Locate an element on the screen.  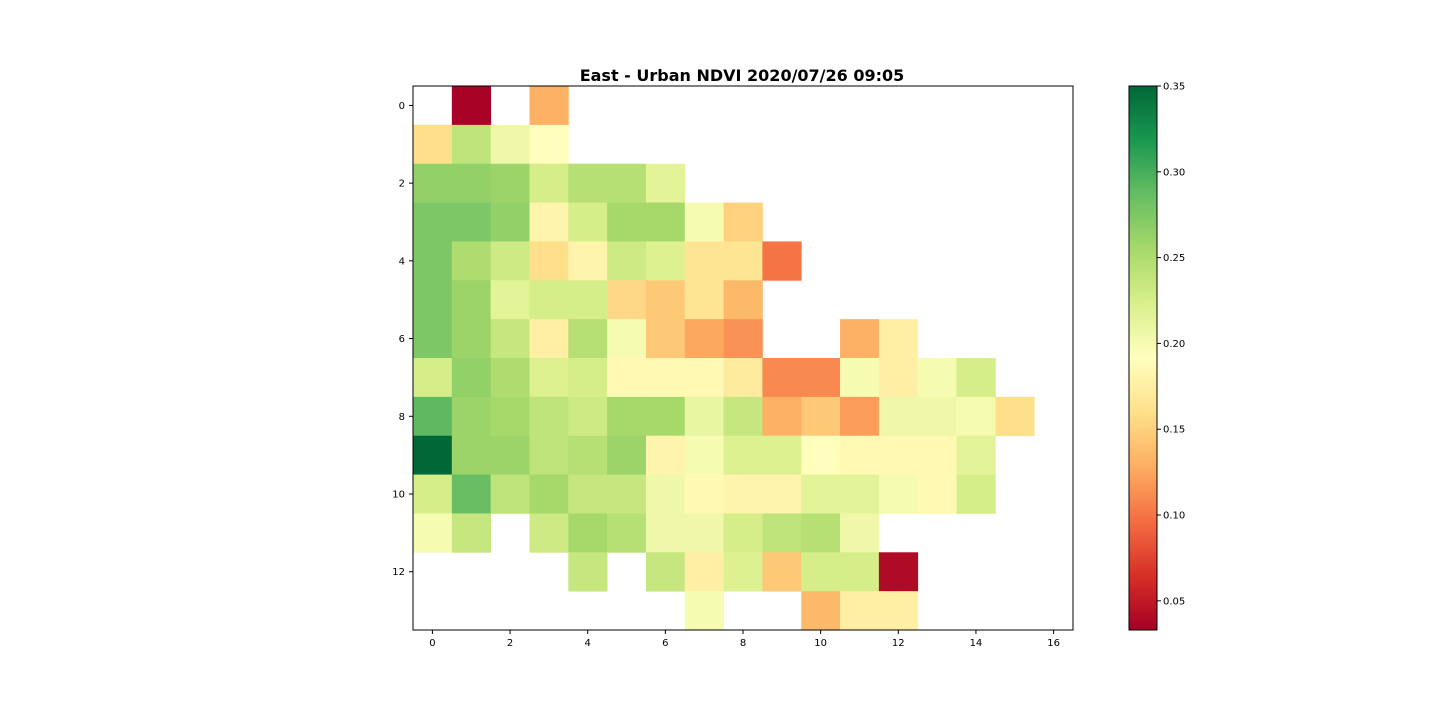
y-tick-label: 6 is located at coordinates (402, 339).